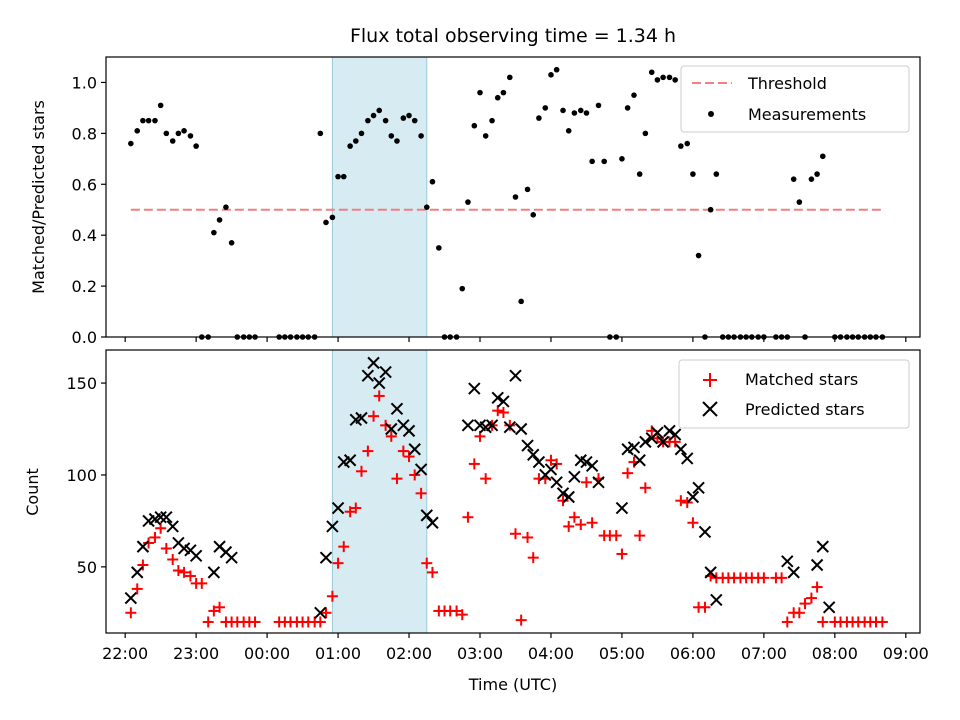 The image size is (960, 720). Describe the element at coordinates (84, 235) in the screenshot. I see `y-tick-label: 0.4` at that location.